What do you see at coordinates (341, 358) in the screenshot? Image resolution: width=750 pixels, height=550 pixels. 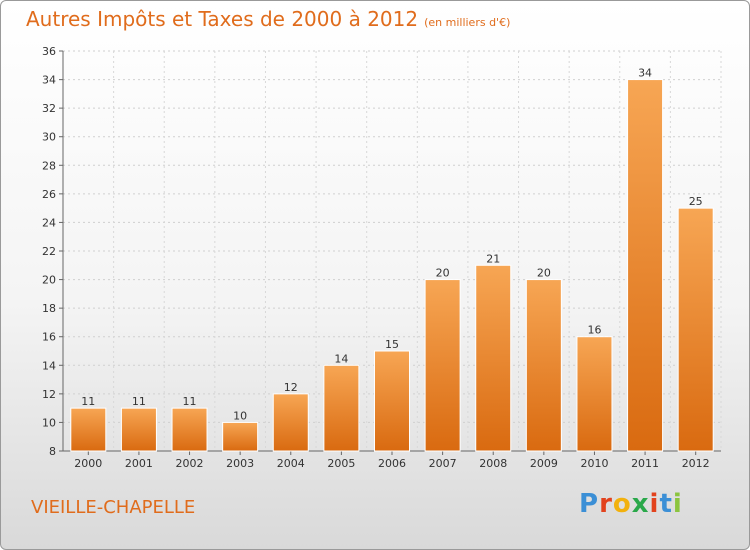 I see `data-label: 14` at bounding box center [341, 358].